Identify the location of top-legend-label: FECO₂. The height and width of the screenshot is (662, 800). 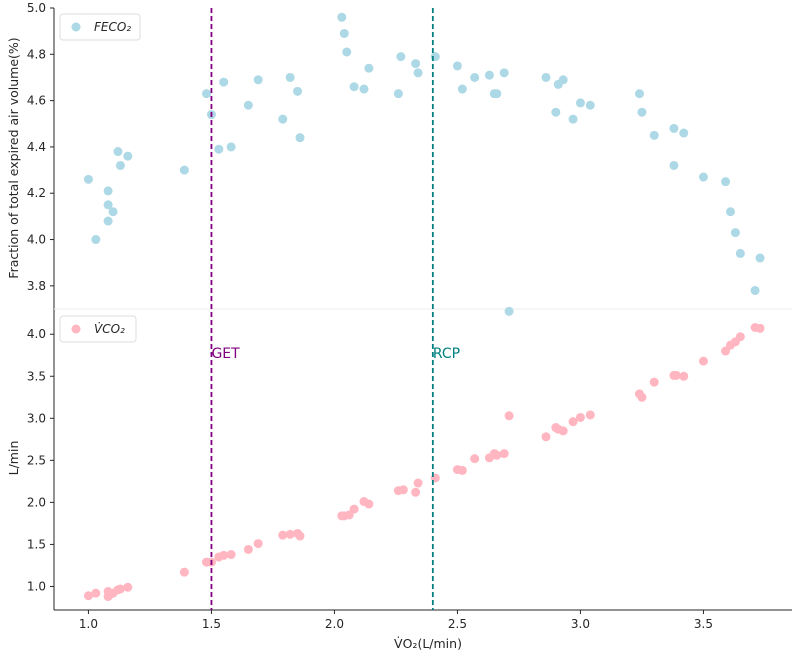
(112, 27).